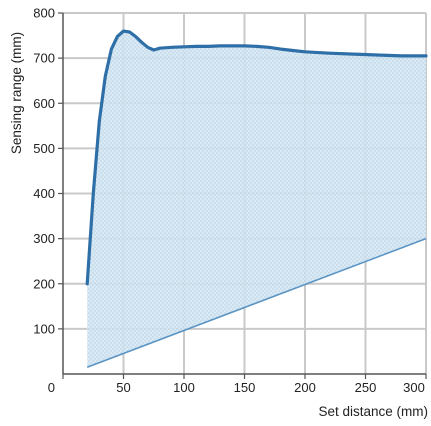 The image size is (431, 426). Describe the element at coordinates (184, 387) in the screenshot. I see `x-tick-label: 100` at that location.